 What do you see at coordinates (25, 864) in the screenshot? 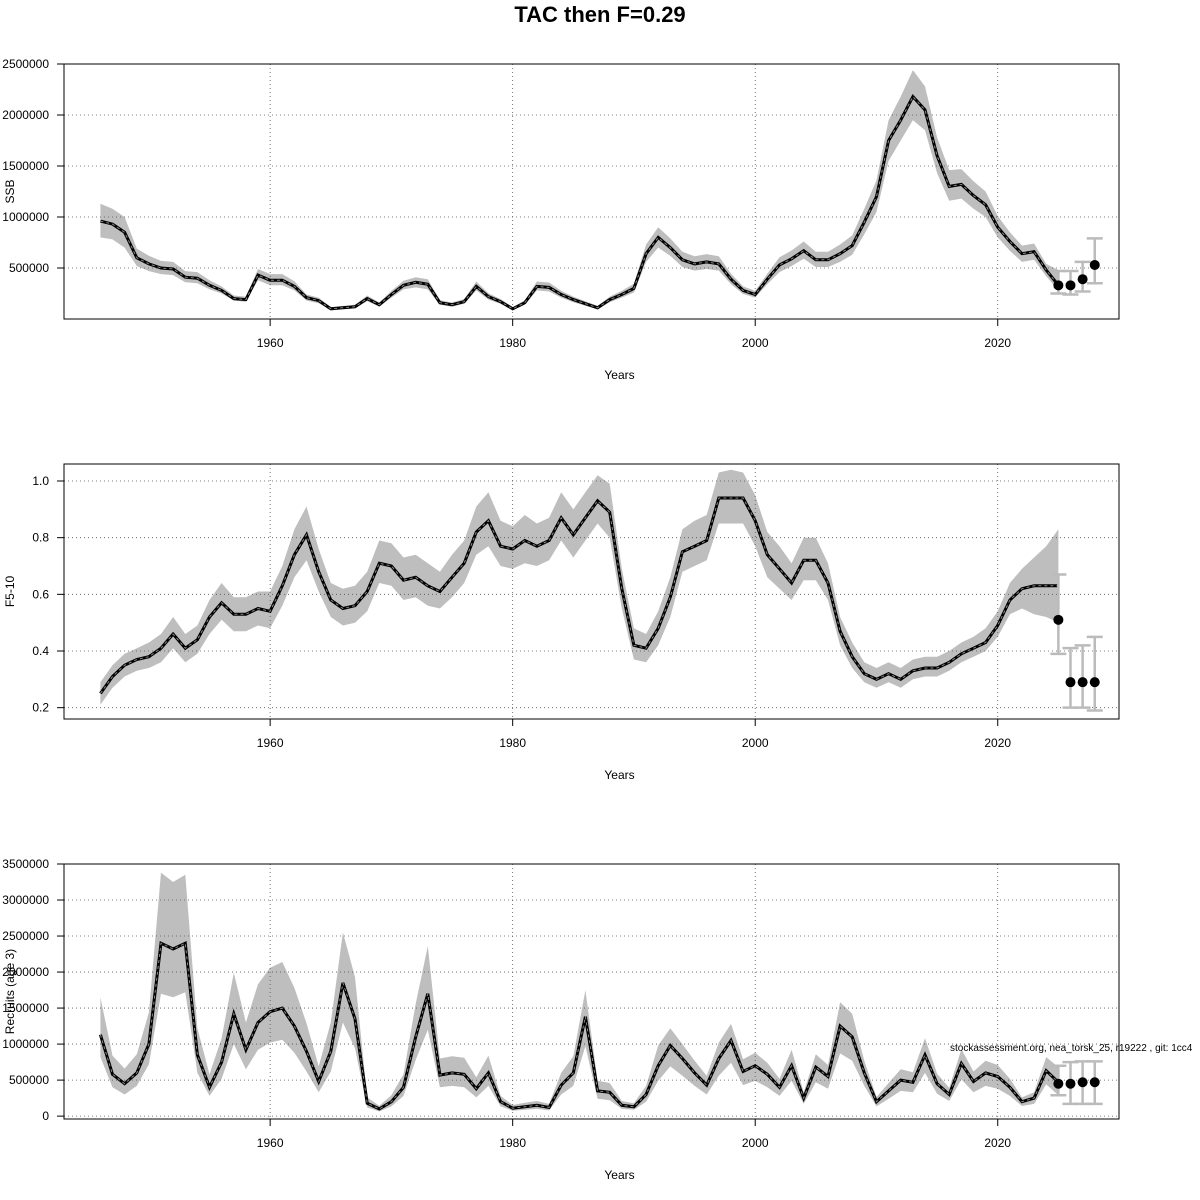
I see `y-tick-label: 3500000` at bounding box center [25, 864].